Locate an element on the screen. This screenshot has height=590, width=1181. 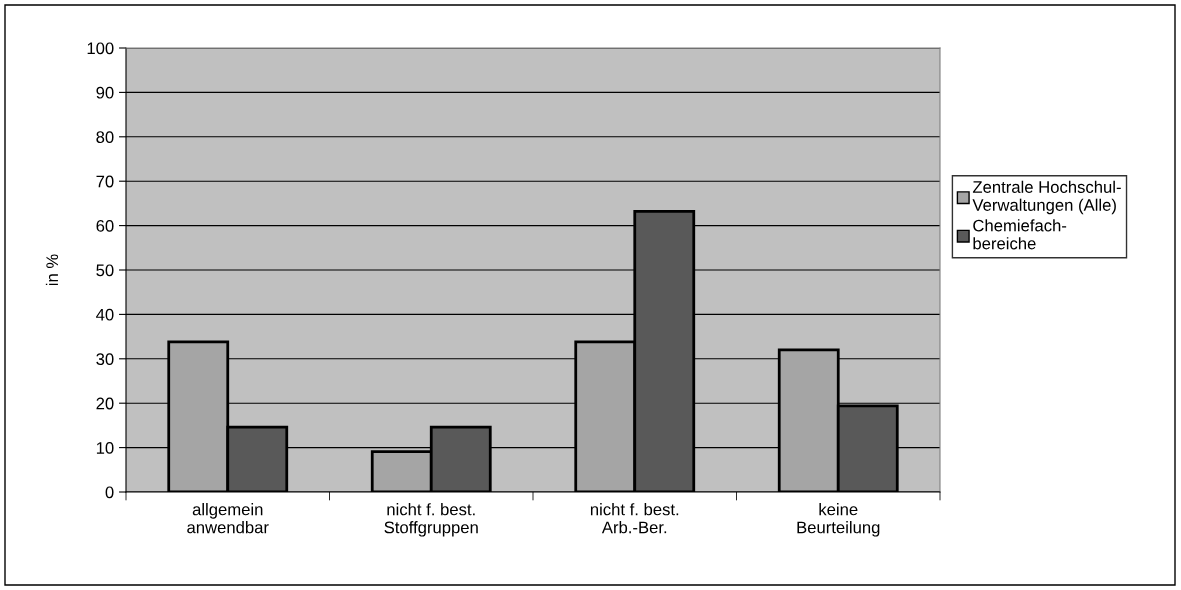
y-tick-label: 100 is located at coordinates (100, 48).